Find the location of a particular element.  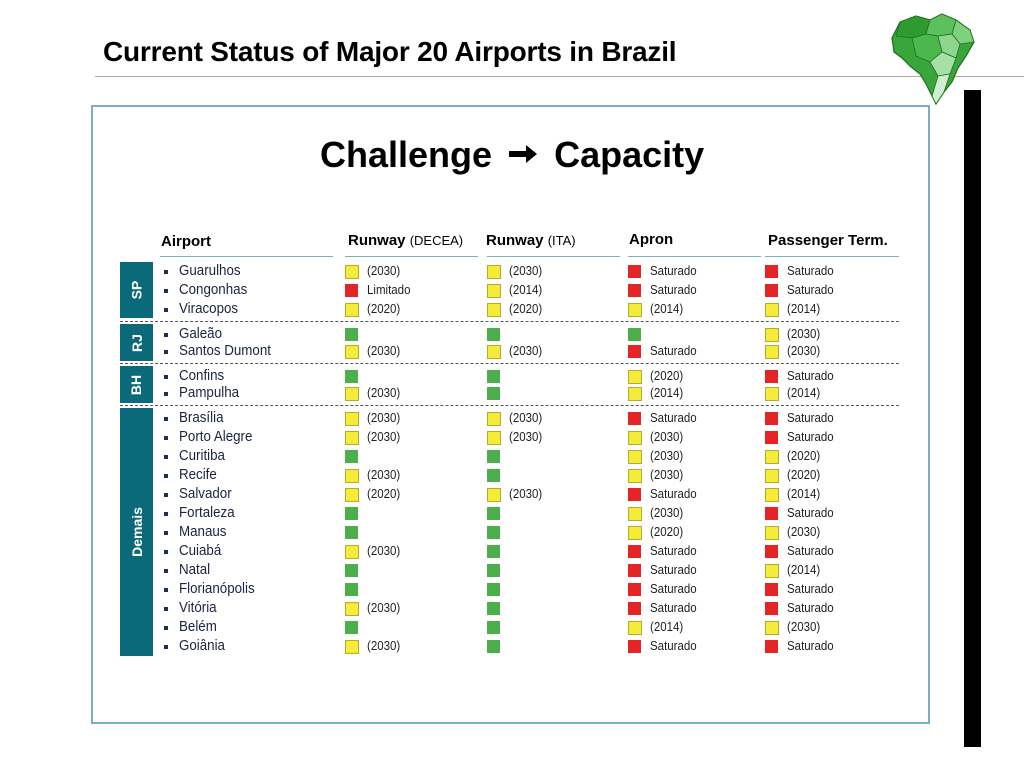

airport-name: Fortaleza is located at coordinates (207, 513).